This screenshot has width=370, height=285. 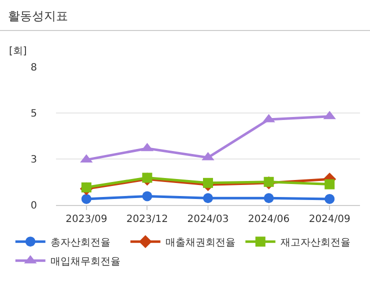 I want to click on chart-title: 활동성지표, so click(x=185, y=15).